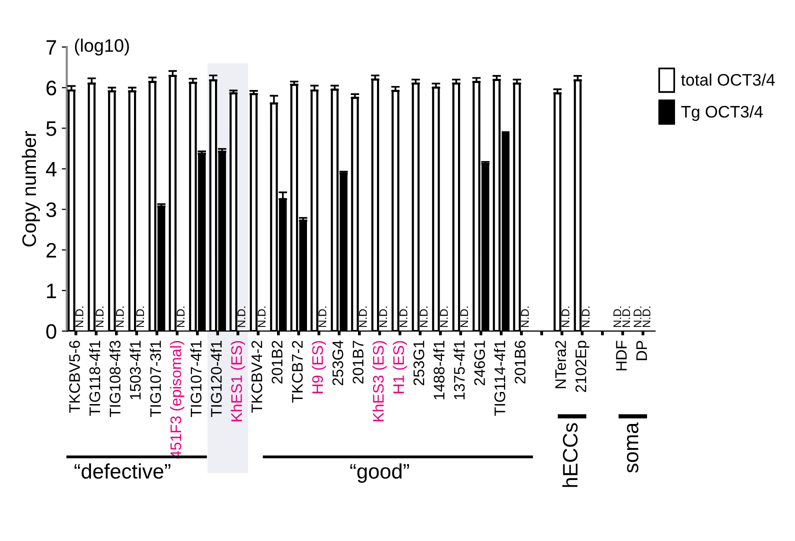 This screenshot has height=541, width=795. I want to click on text: “defective”, so click(122, 471).